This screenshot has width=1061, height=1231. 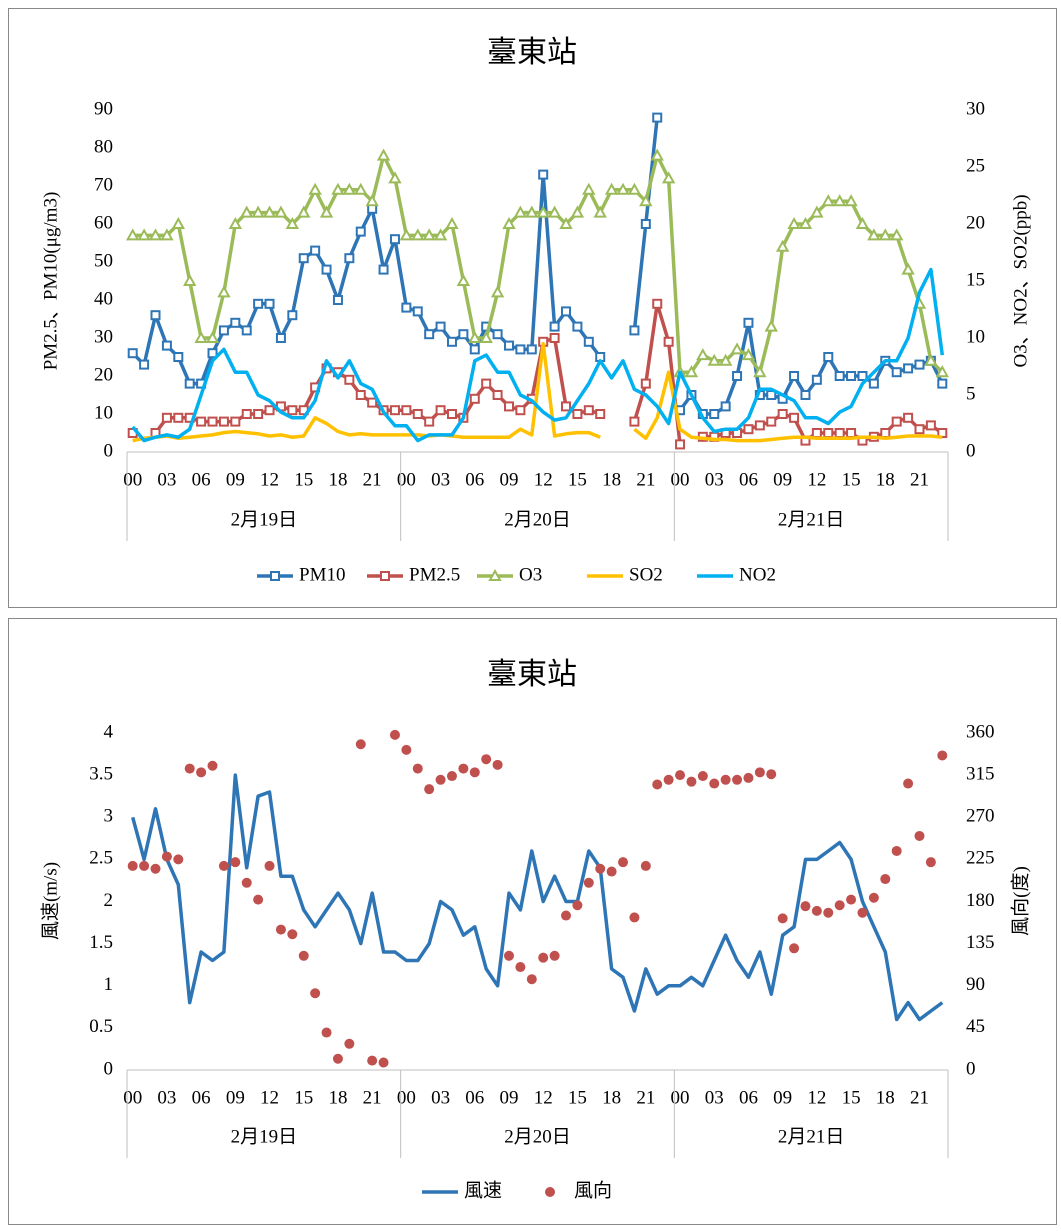 What do you see at coordinates (971, 450) in the screenshot?
I see `y2-tick-label: 0` at bounding box center [971, 450].